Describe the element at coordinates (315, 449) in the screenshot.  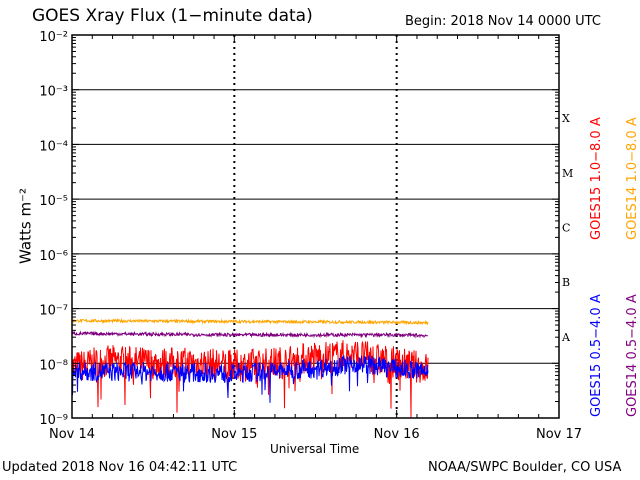
I see `x-axis-label: Universal Time` at that location.